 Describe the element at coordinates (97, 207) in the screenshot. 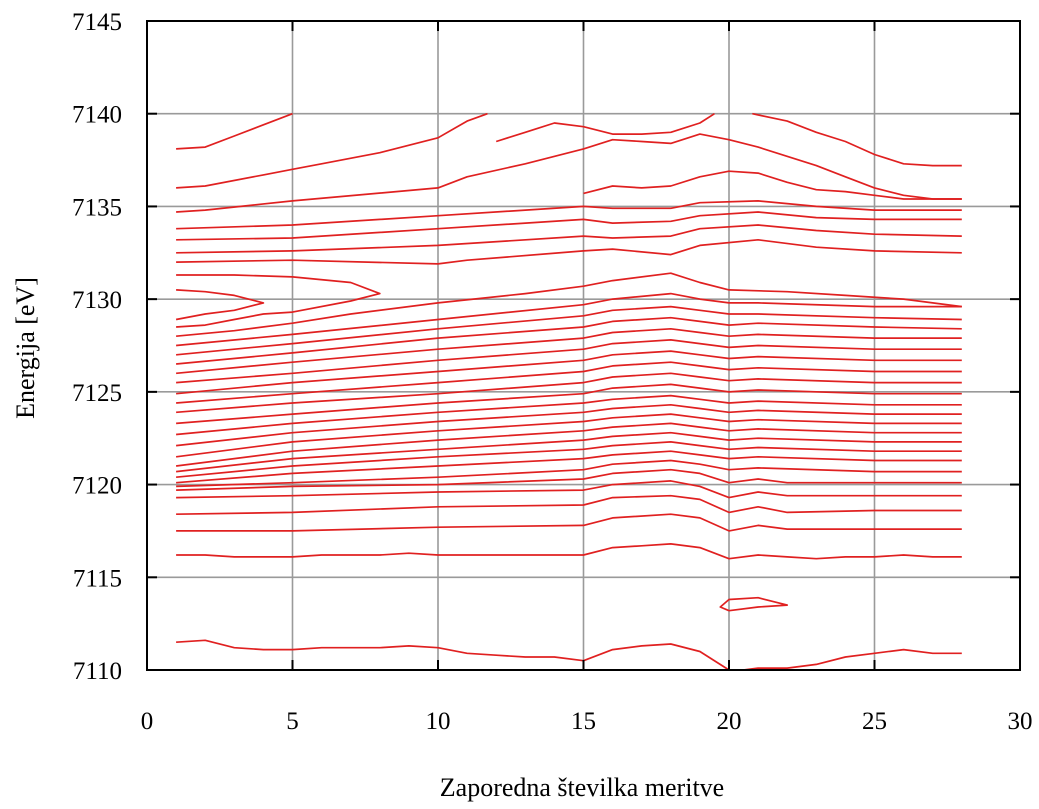

I see `y-tick-label: 7135` at that location.